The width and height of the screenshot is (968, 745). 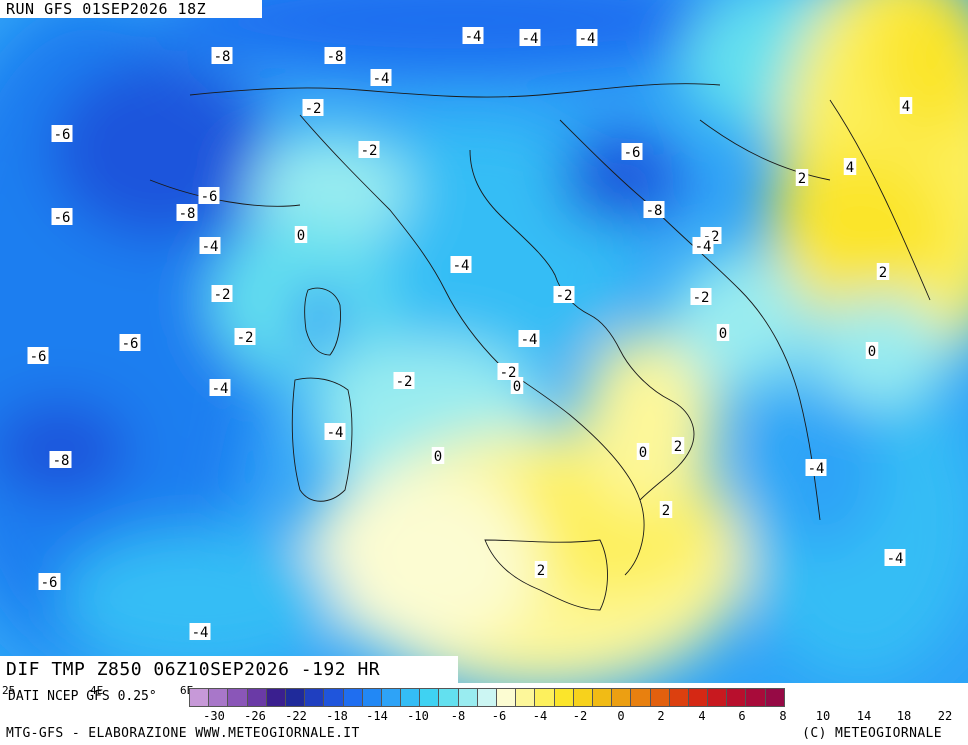 What do you see at coordinates (702, 716) in the screenshot?
I see `colorbar-tick-label: 4` at bounding box center [702, 716].